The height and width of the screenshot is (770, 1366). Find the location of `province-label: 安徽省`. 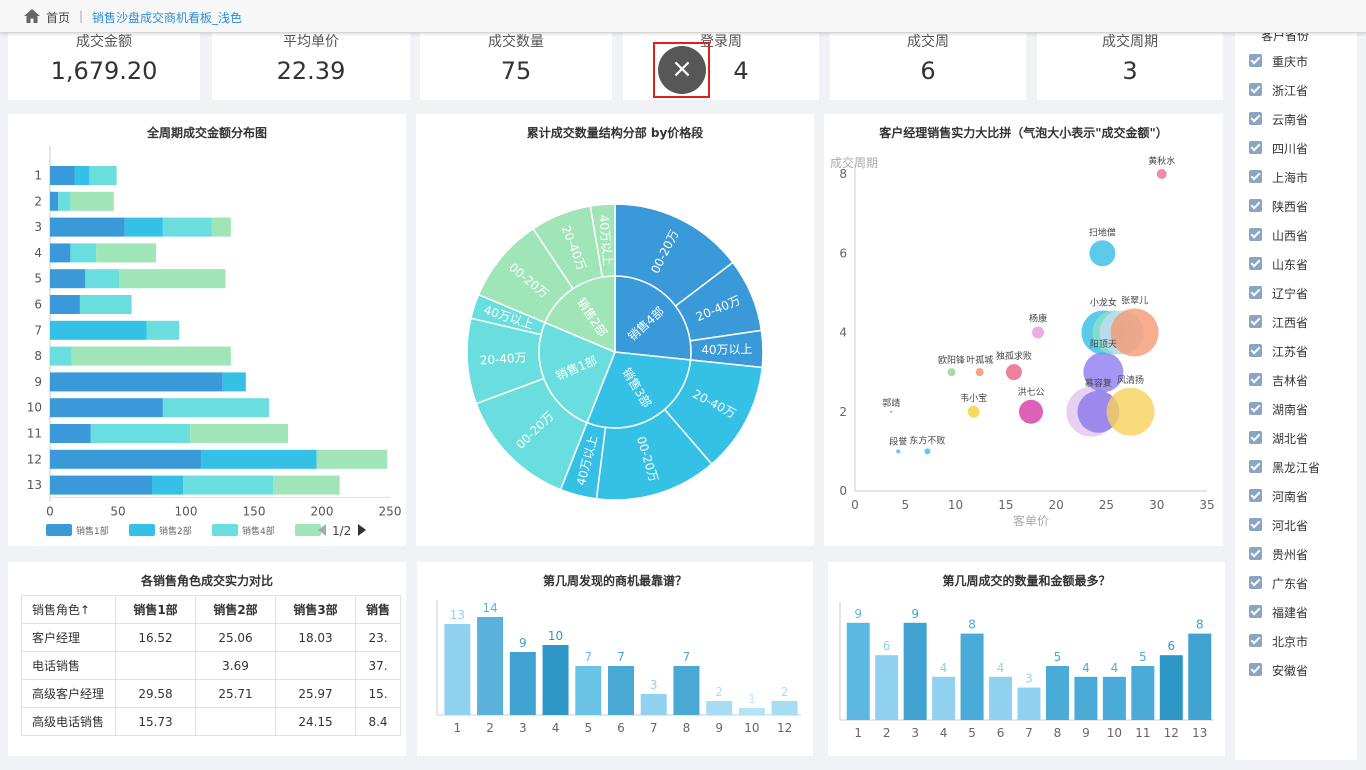

province-label: 安徽省 is located at coordinates (1290, 671).